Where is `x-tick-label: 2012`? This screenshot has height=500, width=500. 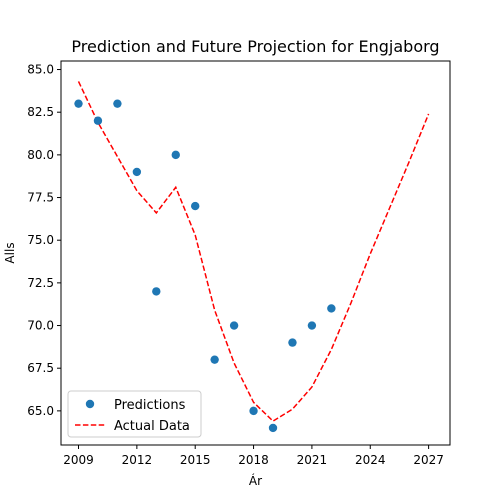
x-tick-label: 2012 is located at coordinates (137, 460).